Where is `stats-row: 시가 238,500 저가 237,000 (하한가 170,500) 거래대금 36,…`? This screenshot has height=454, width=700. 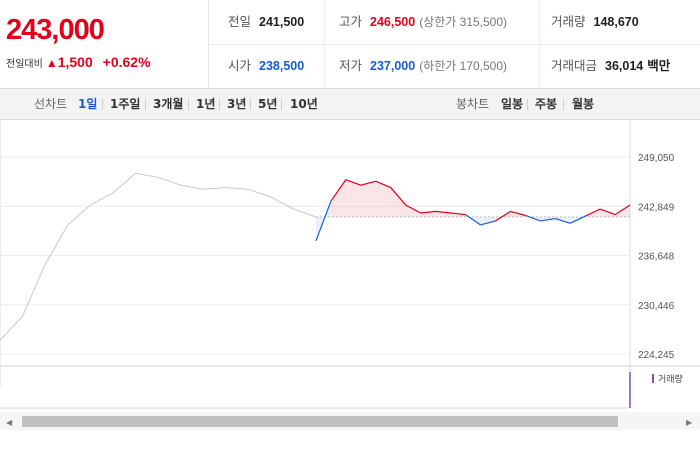 stats-row: 시가 238,500 저가 237,000 (하한가 170,500) 거래대금 36,… is located at coordinates (454, 66).